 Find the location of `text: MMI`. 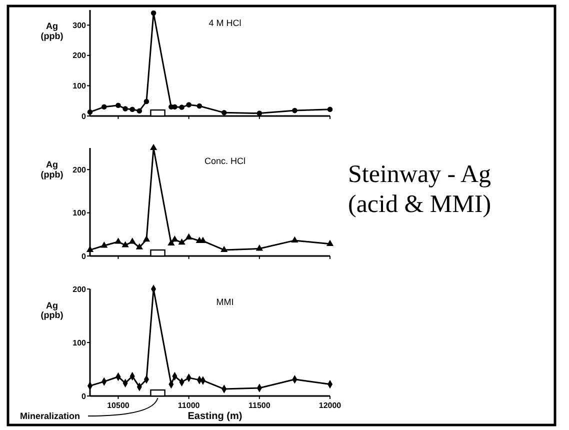

text: MMI is located at coordinates (225, 302).